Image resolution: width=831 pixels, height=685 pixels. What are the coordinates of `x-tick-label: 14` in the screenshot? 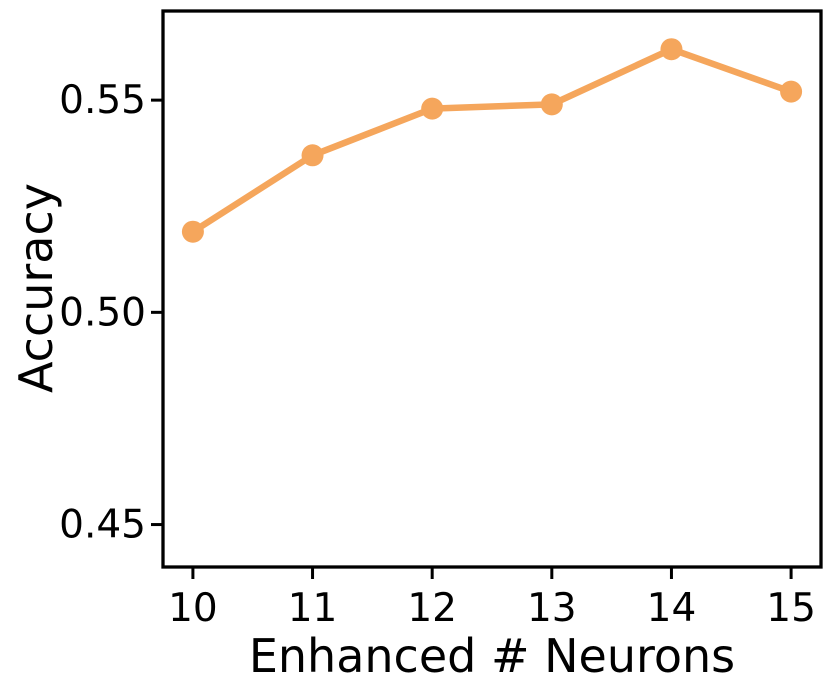 It's located at (672, 608).